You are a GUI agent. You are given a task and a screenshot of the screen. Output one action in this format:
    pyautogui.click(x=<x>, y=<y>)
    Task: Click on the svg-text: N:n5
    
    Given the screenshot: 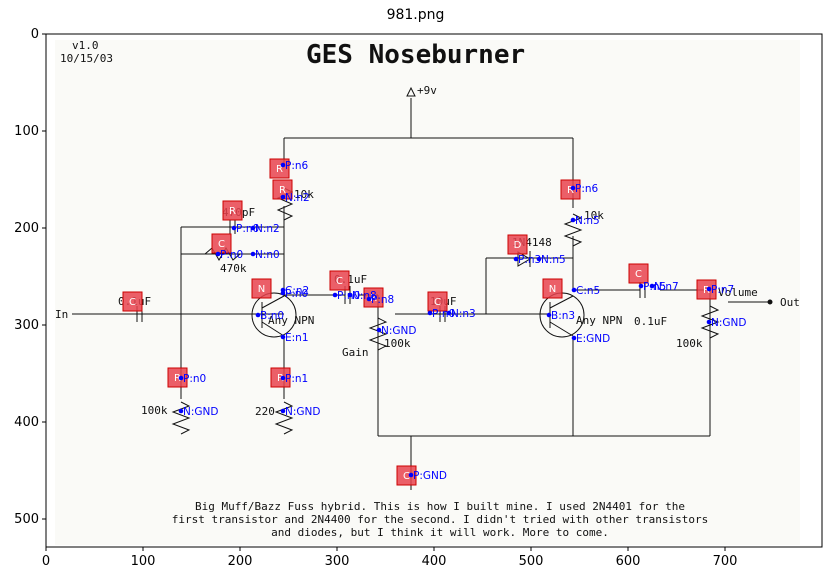 What is the action you would take?
    pyautogui.click(x=553, y=260)
    